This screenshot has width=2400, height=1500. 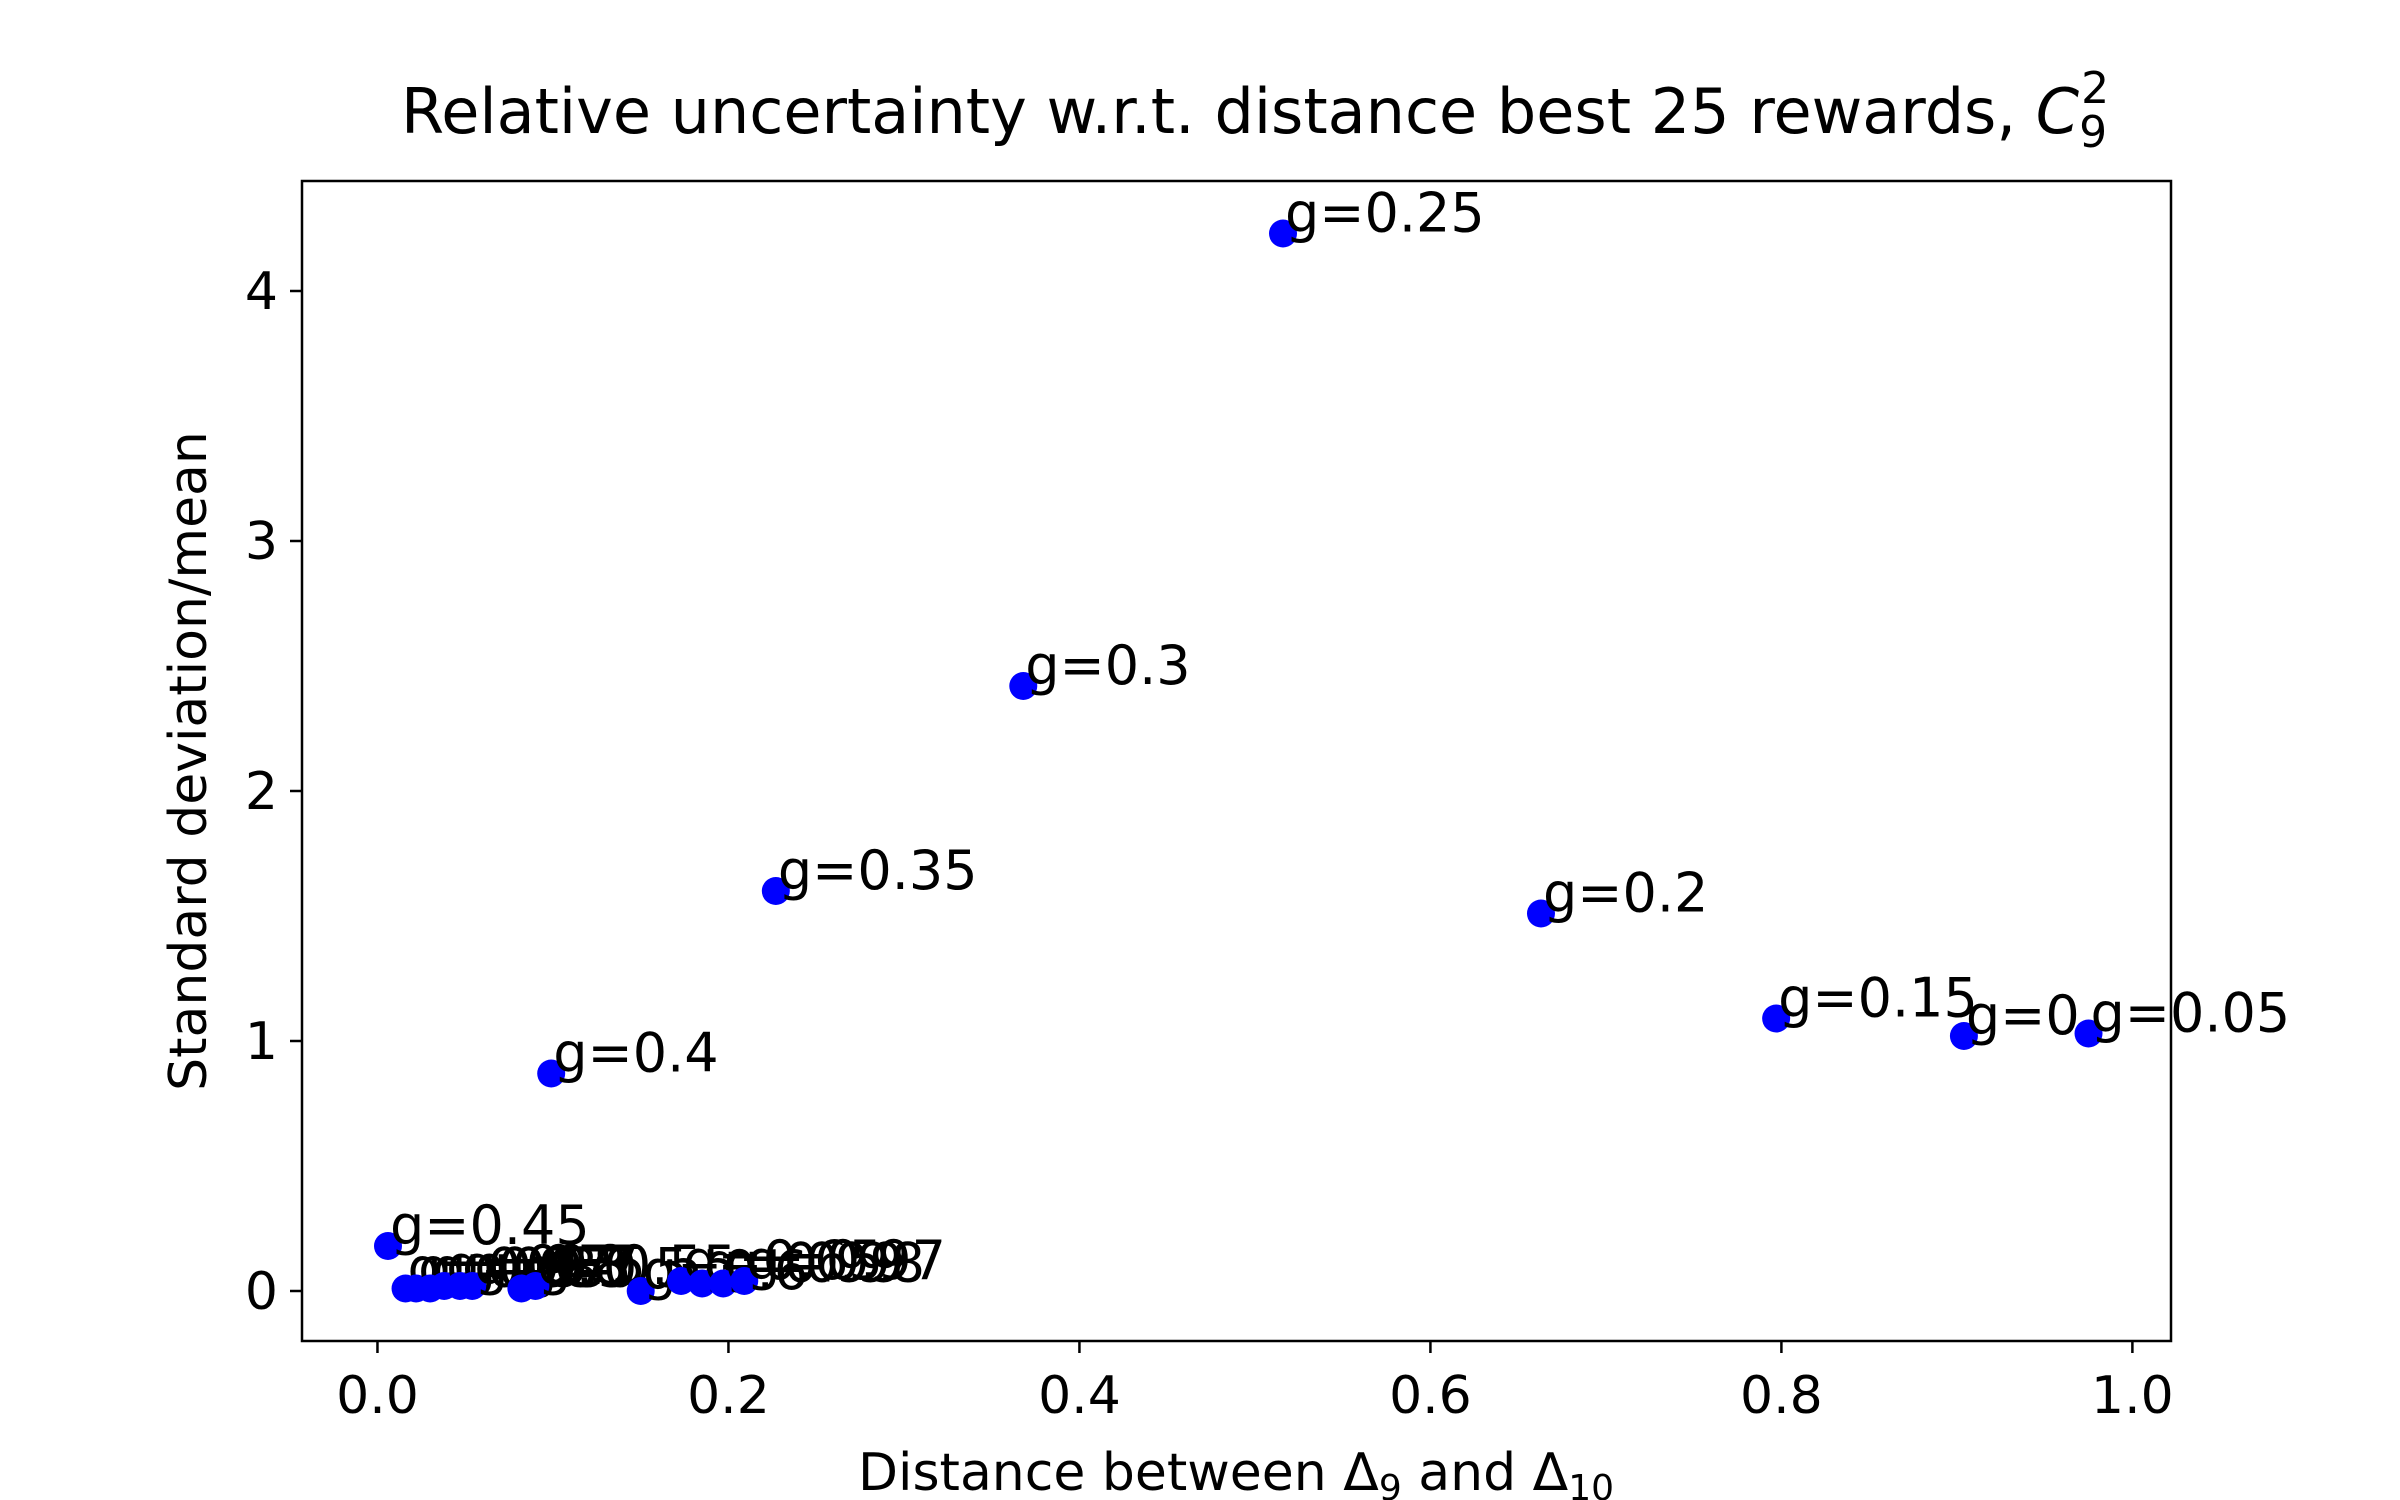 I want to click on x-tick-label: 0.2, so click(x=728, y=1396).